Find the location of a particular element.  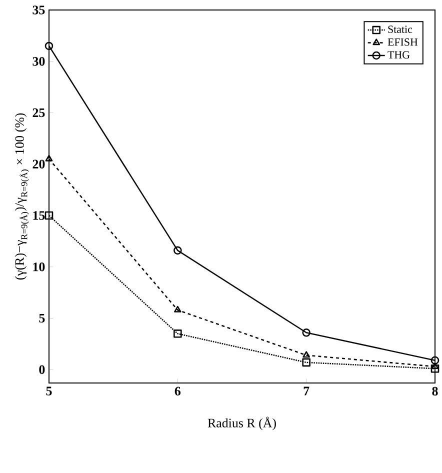

legend-label: THG is located at coordinates (399, 54).